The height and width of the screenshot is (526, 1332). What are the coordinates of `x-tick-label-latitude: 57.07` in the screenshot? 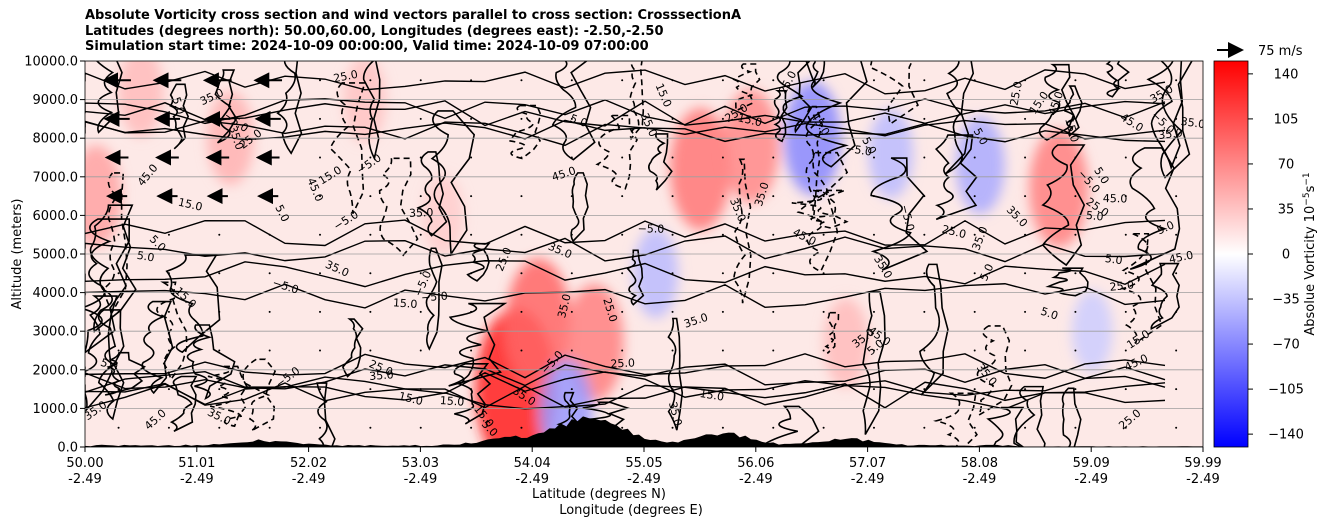 It's located at (867, 463).